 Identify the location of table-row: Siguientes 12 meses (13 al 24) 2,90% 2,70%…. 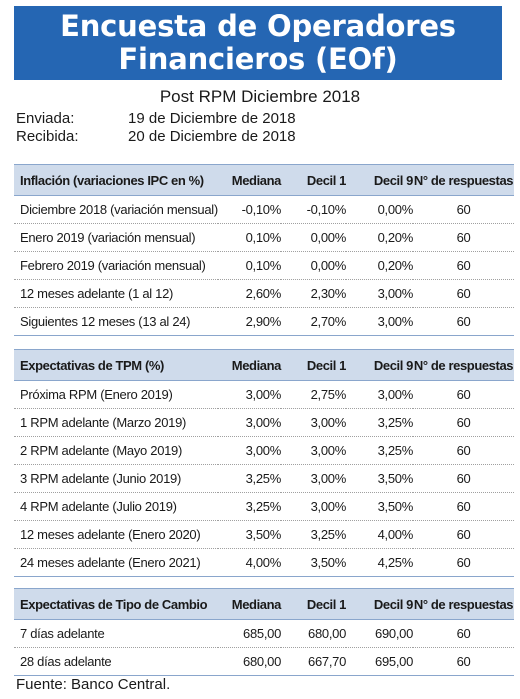
(264, 321).